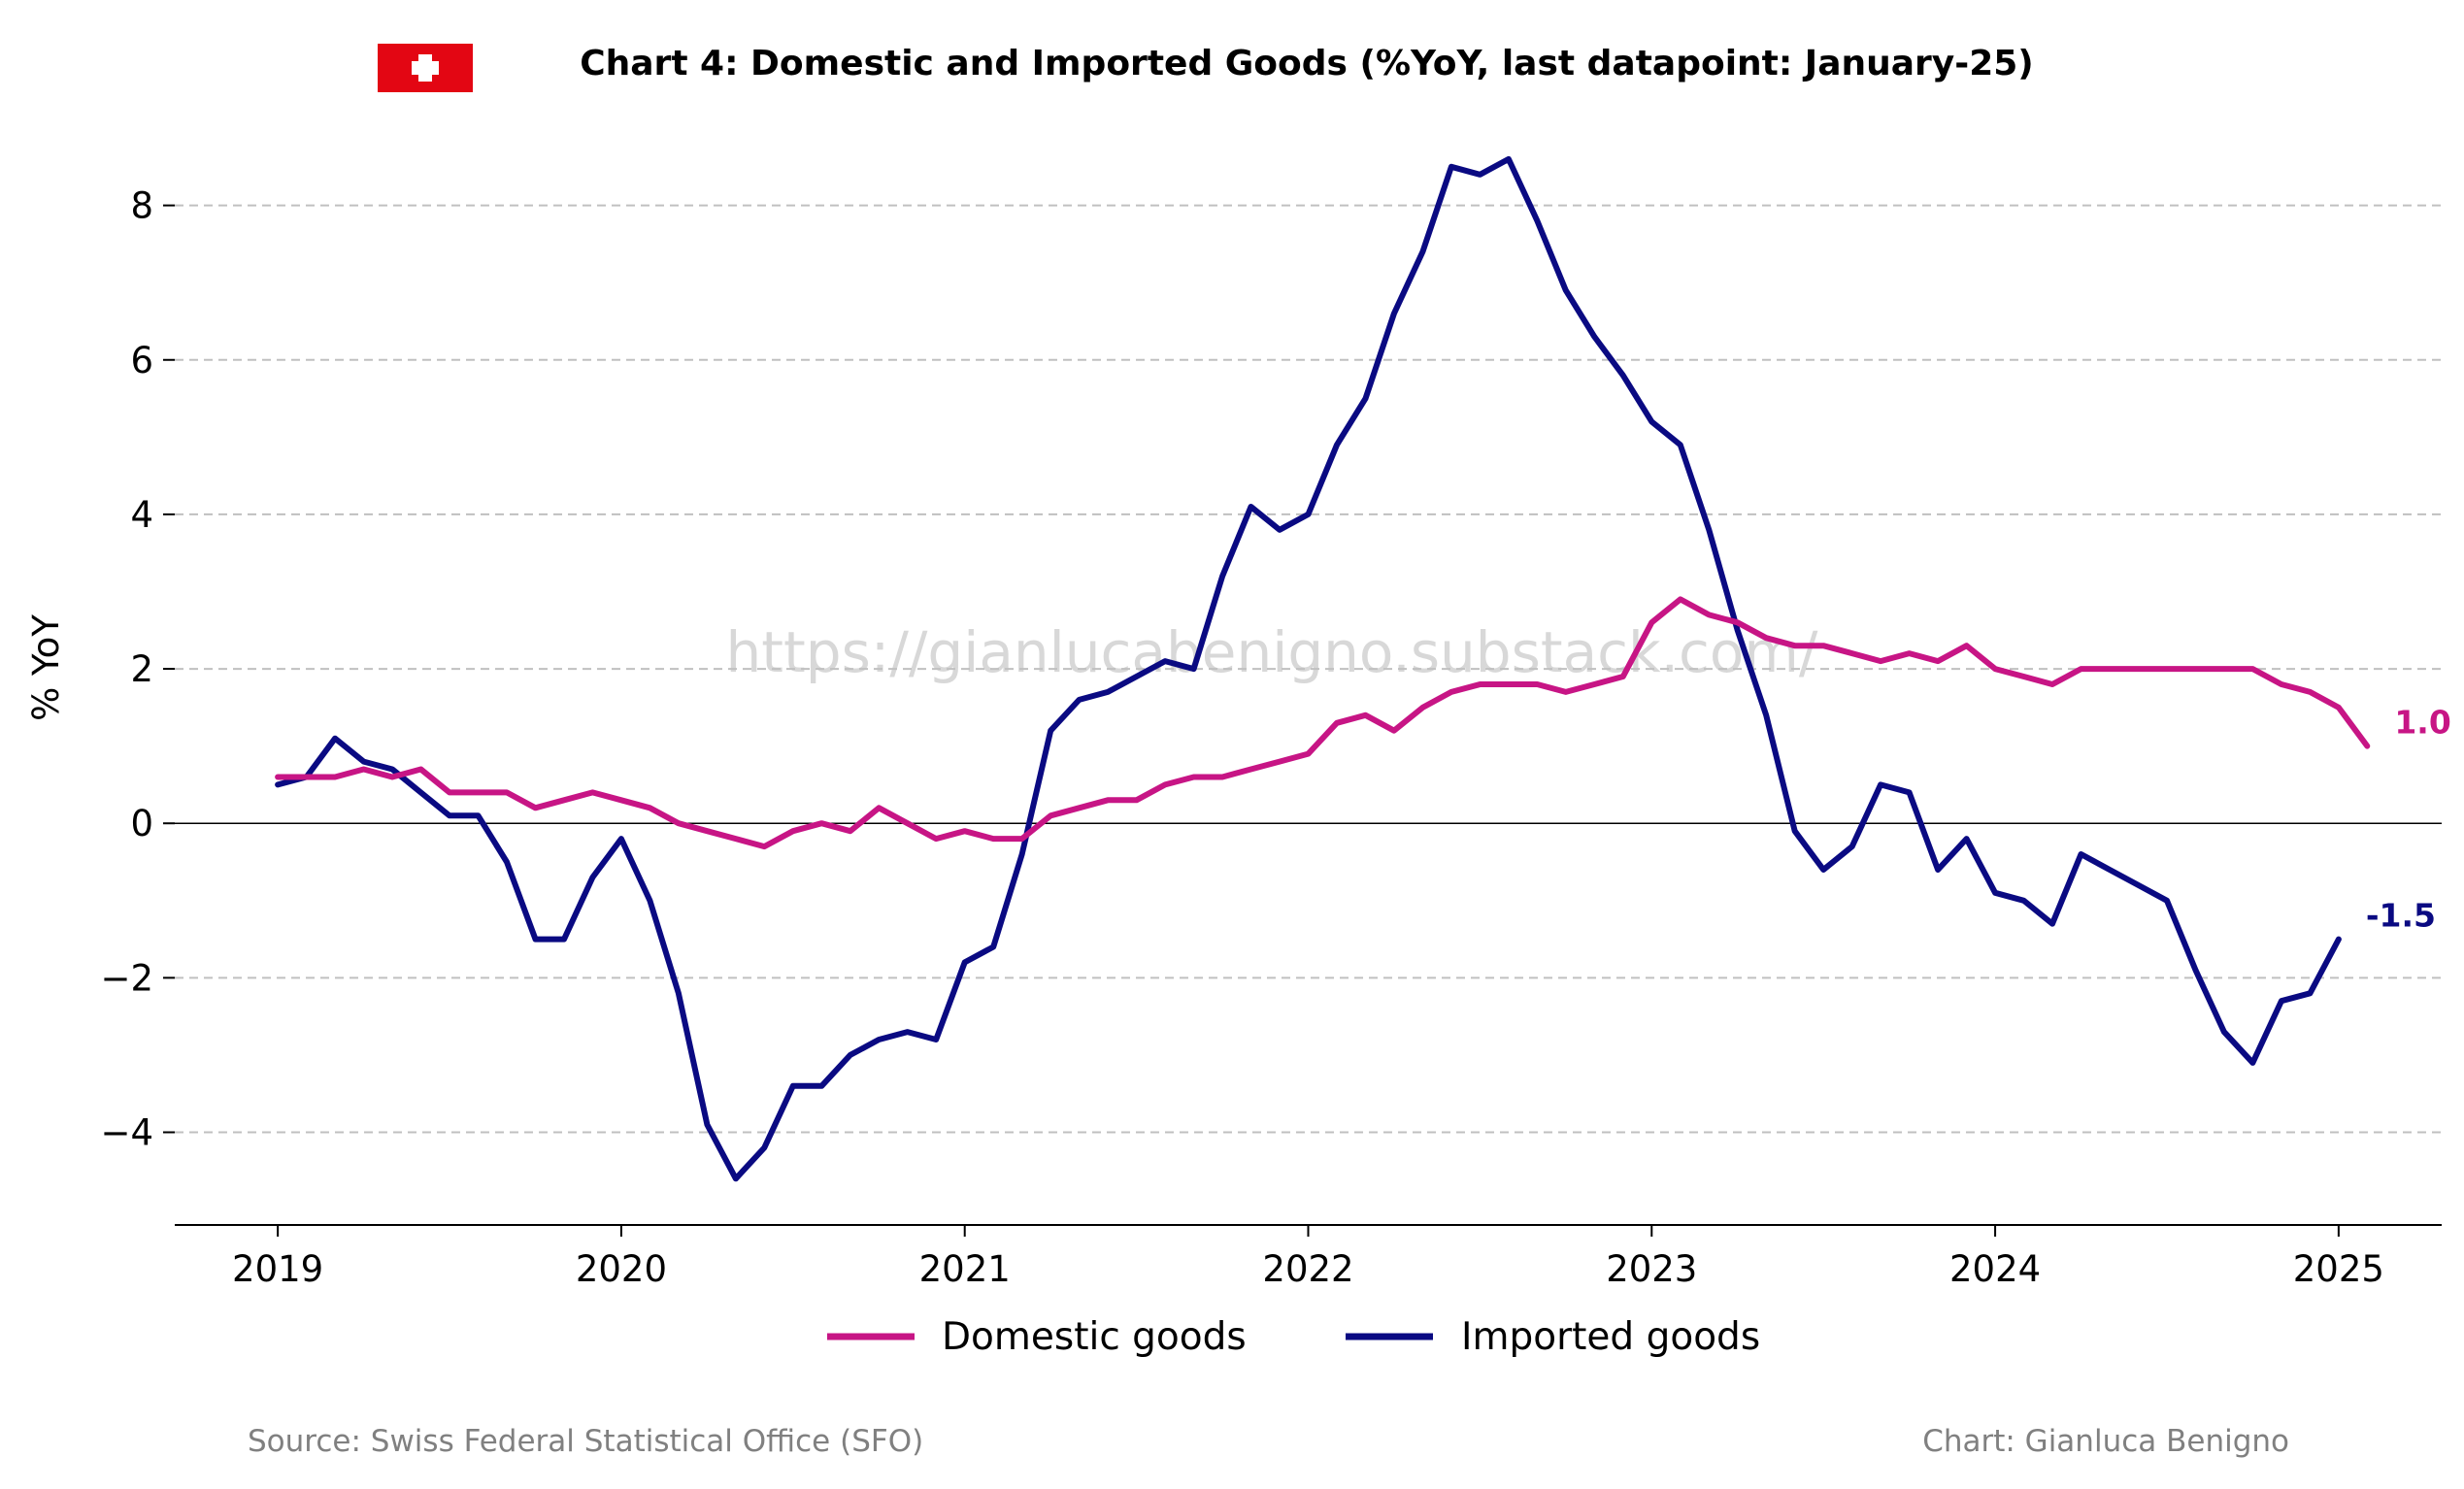  Describe the element at coordinates (141, 823) in the screenshot. I see `y-tick-label: 0` at that location.